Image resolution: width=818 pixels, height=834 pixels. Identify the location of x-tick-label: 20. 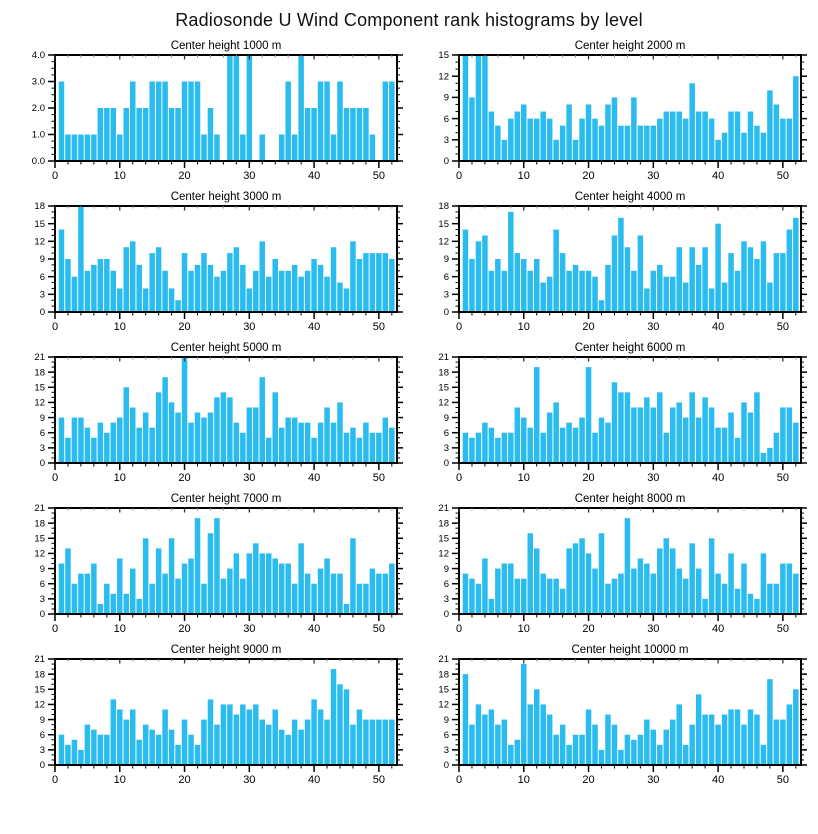
(588, 176).